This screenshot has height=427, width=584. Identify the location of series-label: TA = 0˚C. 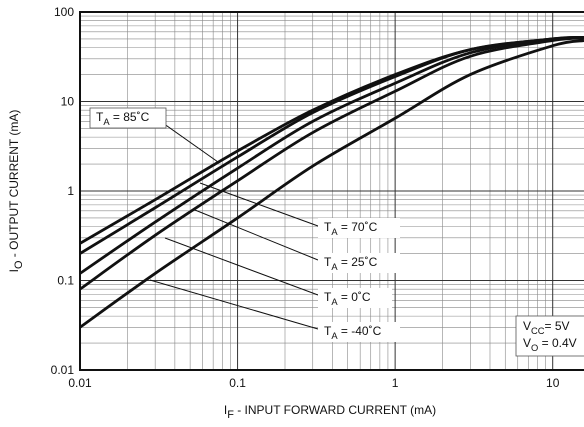
(347, 298).